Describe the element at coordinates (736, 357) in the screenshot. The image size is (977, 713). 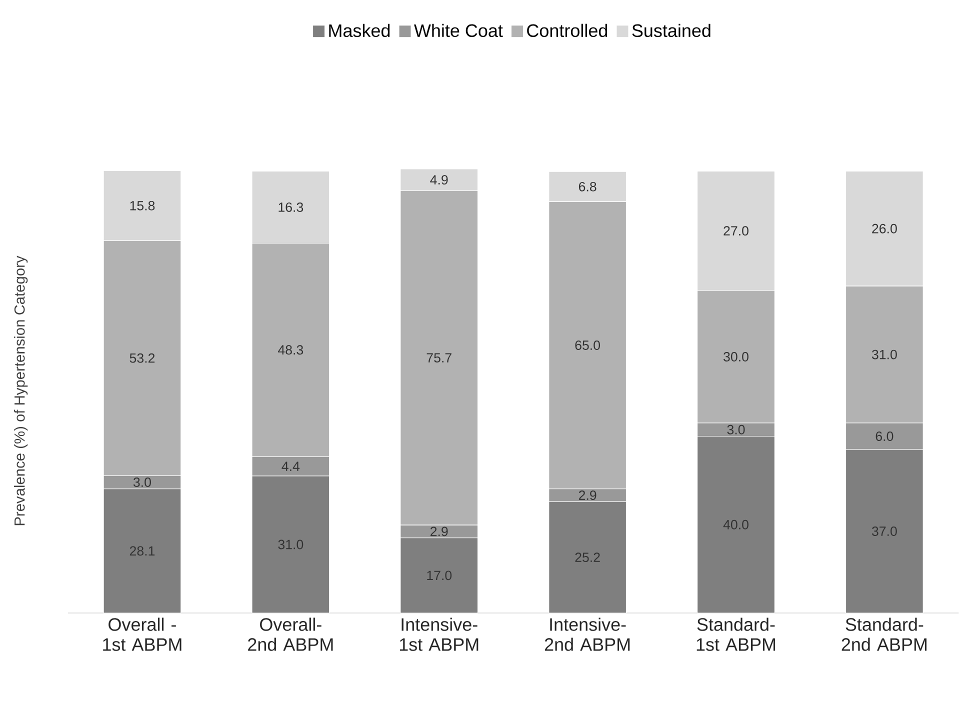
I see `data-label: 30.0` at that location.